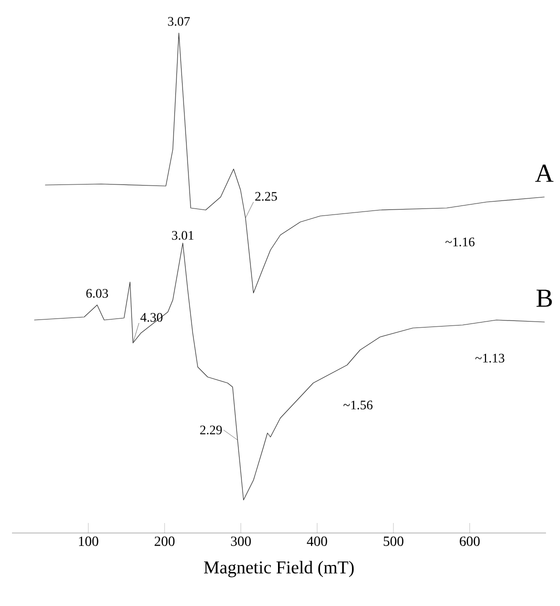 This screenshot has height=606, width=560. What do you see at coordinates (544, 298) in the screenshot?
I see `series-label: B` at bounding box center [544, 298].